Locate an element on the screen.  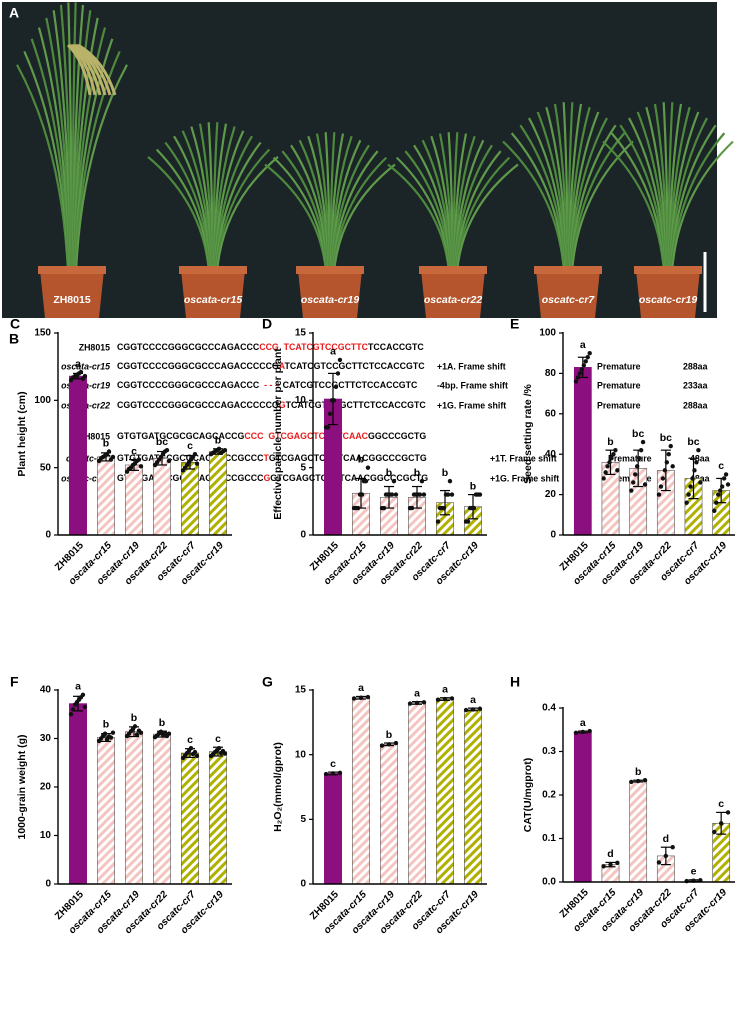
y-tick-label: 0 is located at coordinates (303, 535).